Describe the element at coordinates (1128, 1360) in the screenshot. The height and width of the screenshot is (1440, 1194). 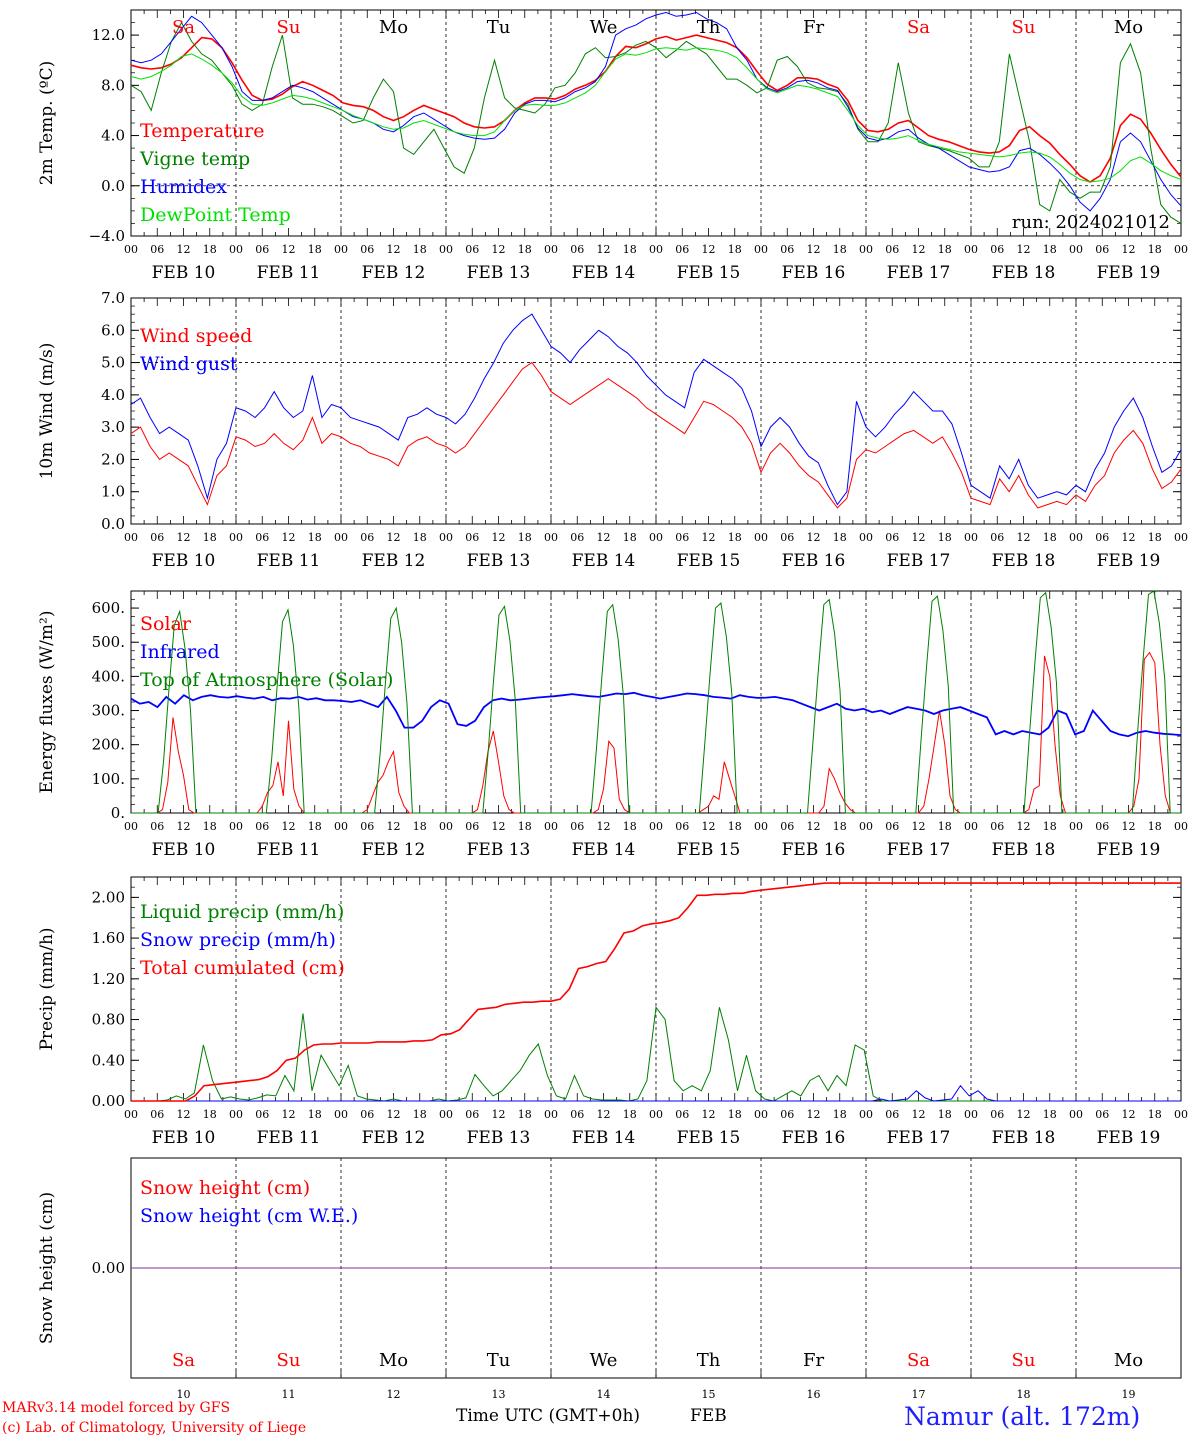
I see `weekday-label: Mo` at that location.